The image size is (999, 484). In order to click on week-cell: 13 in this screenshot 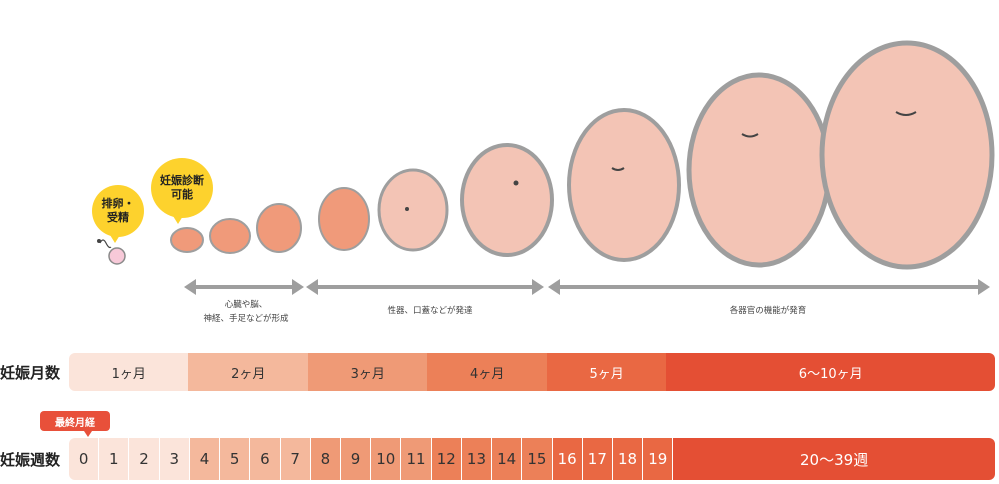, I will do `click(477, 459)`.